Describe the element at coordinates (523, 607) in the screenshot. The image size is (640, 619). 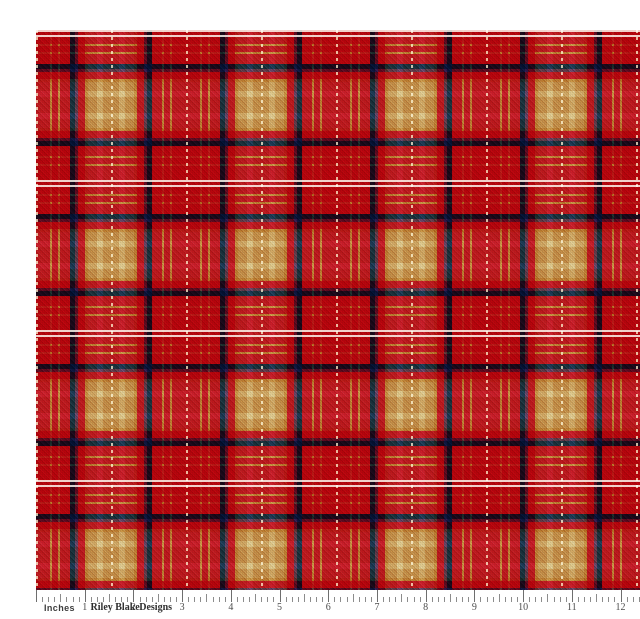
I see `ruler-number: 10` at that location.